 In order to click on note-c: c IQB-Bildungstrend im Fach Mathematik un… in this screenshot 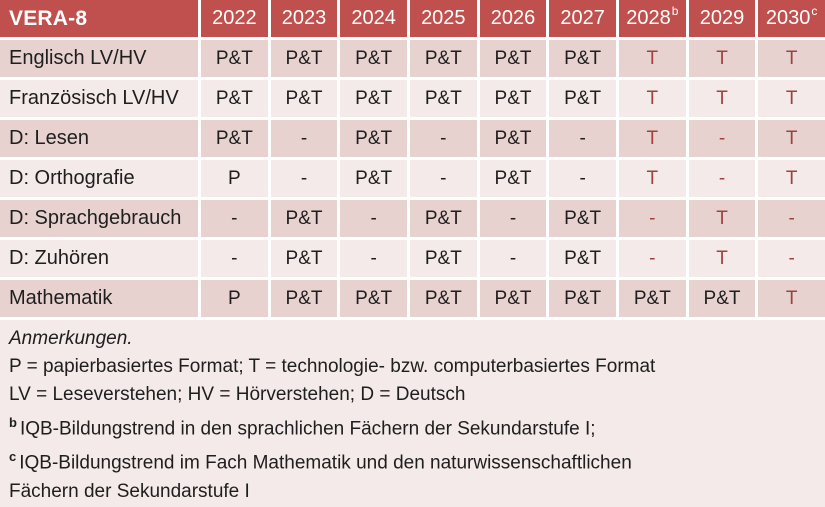, I will do `click(339, 474)`.